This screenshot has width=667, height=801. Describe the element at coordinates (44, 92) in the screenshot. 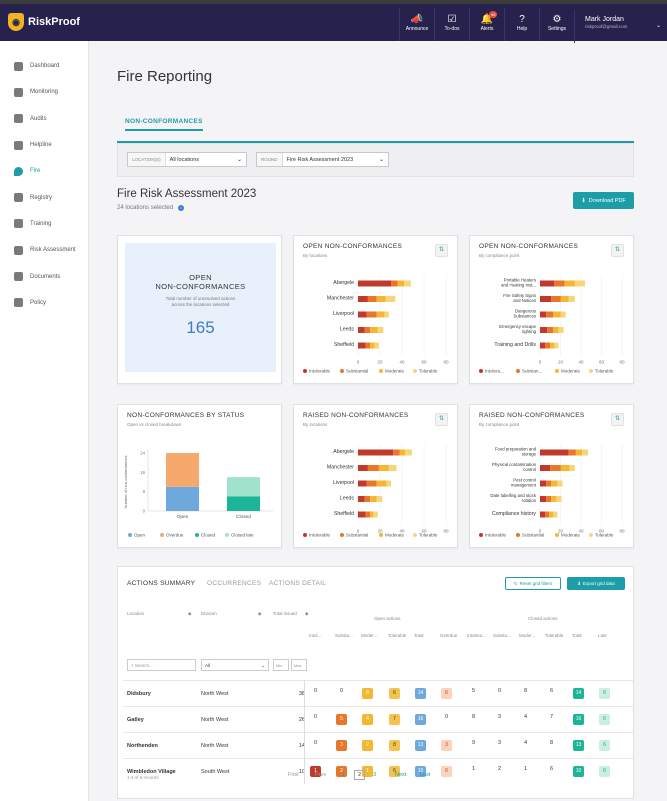

I see `sidebar-item-monitoring: Monitoring` at that location.